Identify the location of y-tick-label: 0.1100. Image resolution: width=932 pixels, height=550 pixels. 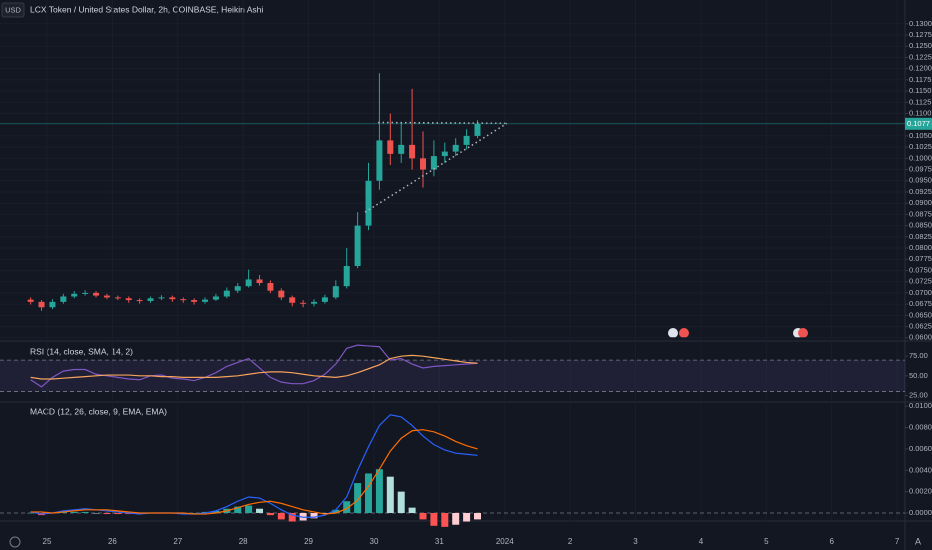
(920, 112).